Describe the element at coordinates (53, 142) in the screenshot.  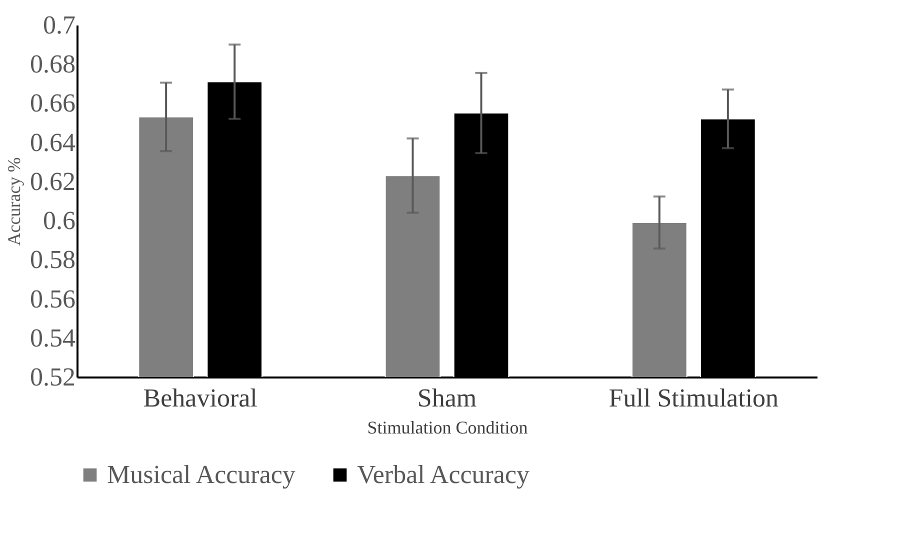
I see `y-tick-label: 0.64` at that location.